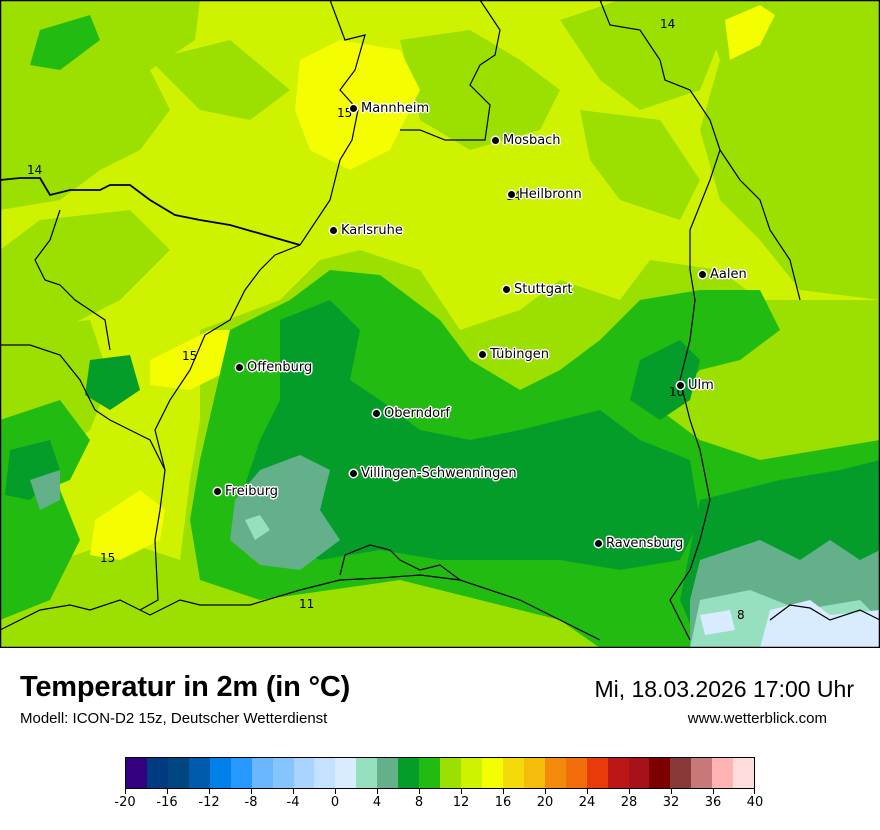 This screenshot has height=830, width=880. Describe the element at coordinates (701, 385) in the screenshot. I see `city-label: Ulm` at that location.